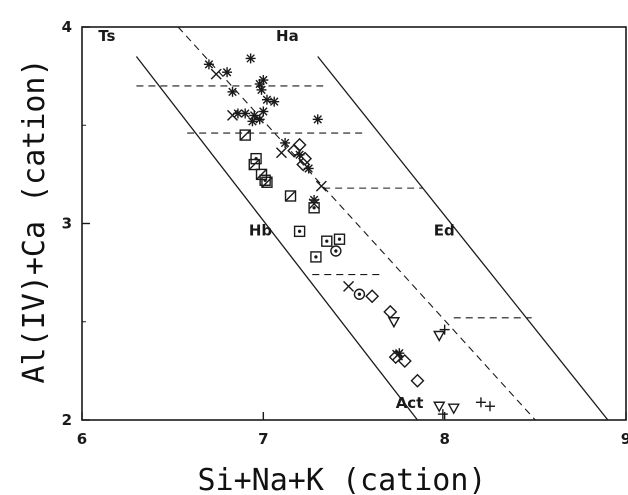 This screenshot has height=495, width=628. What do you see at coordinates (82, 439) in the screenshot?
I see `x-tick-label: 6` at bounding box center [82, 439].